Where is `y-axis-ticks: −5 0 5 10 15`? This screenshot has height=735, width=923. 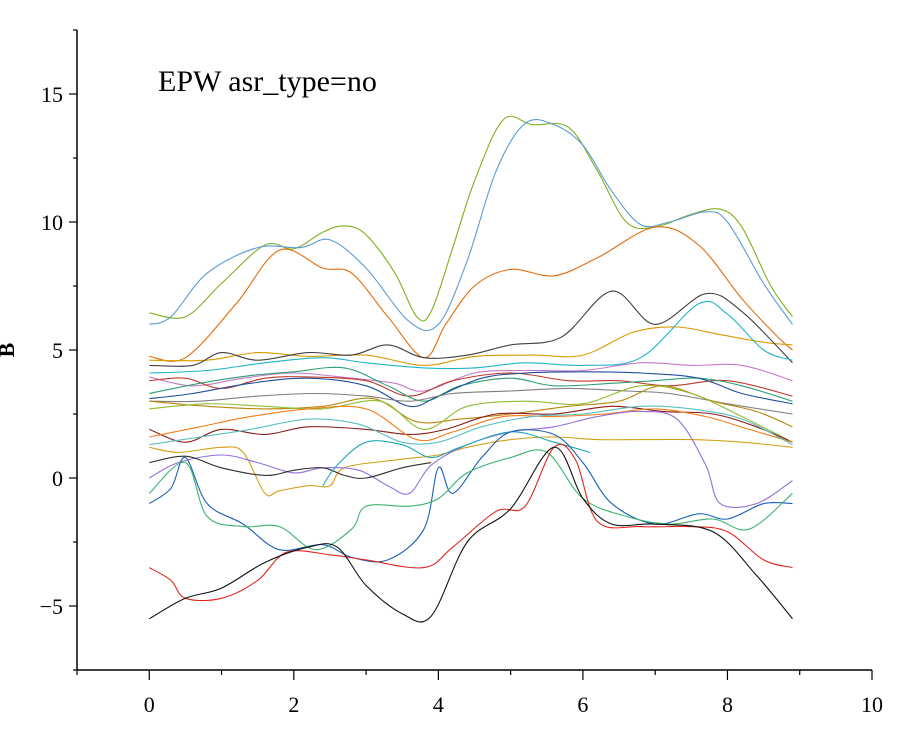 y-axis-ticks: −5 0 5 10 15 is located at coordinates (58, 350).